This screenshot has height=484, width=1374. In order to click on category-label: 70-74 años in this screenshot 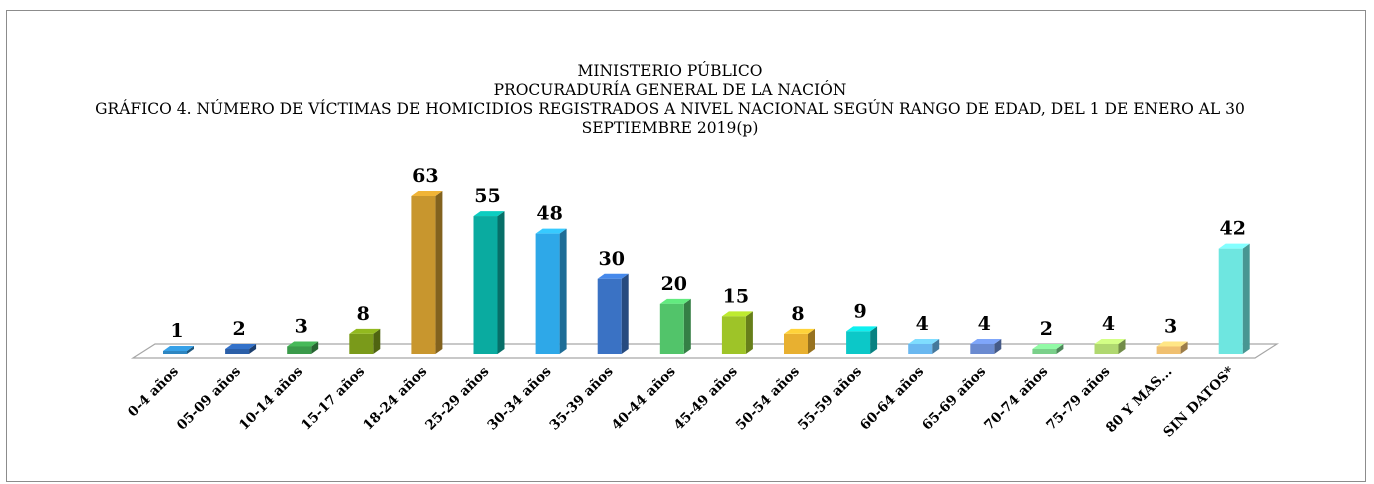, I will do `click(1016, 398)`.